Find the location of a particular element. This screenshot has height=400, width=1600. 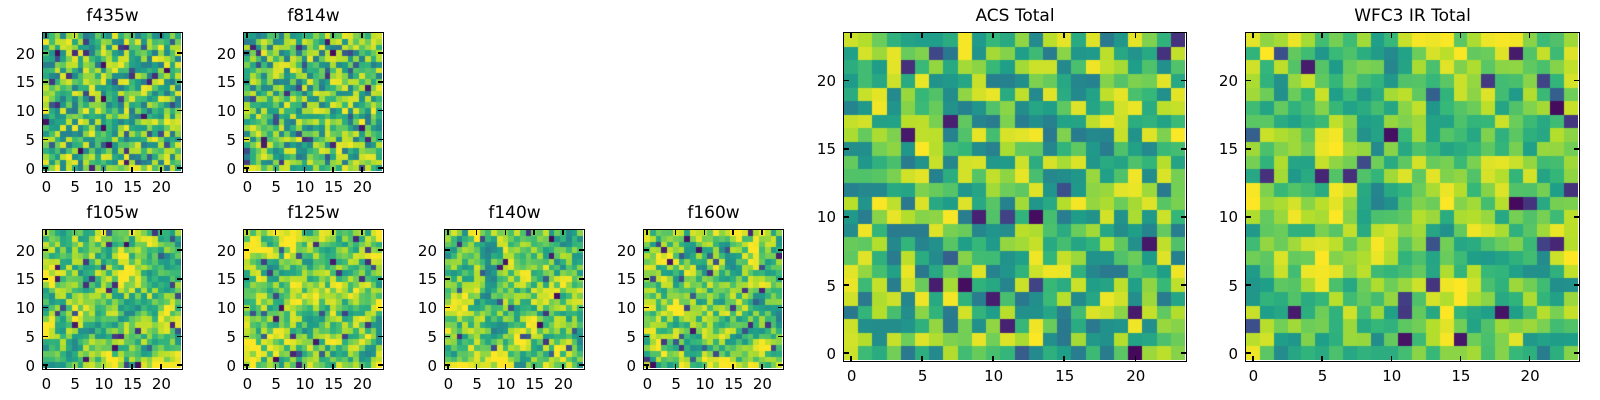

panel-f814w is located at coordinates (313, 102).